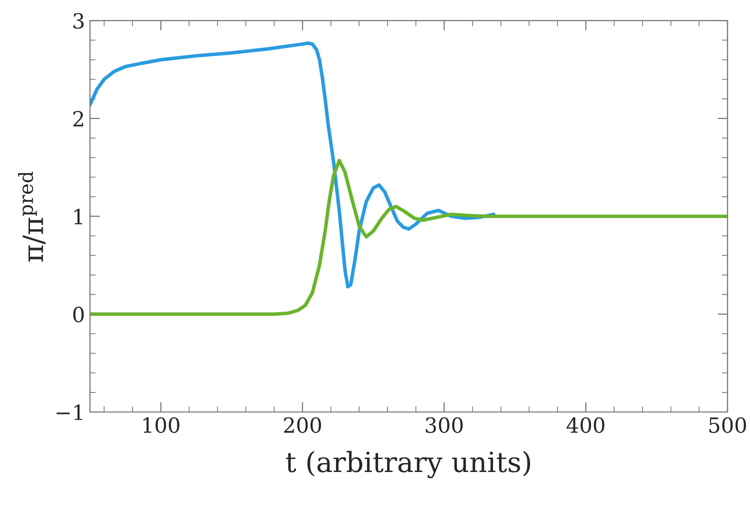 The image size is (750, 515). I want to click on x-tick-label: 500, so click(727, 425).